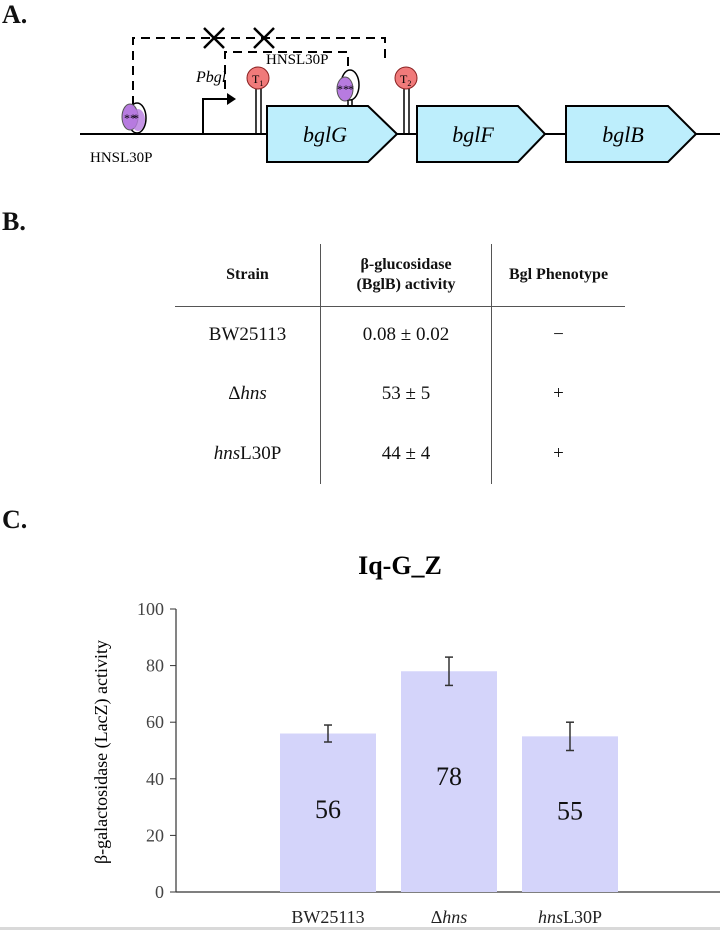 This screenshot has height=930, width=720. Describe the element at coordinates (400, 565) in the screenshot. I see `chart-title: Iq-G_Z` at that location.